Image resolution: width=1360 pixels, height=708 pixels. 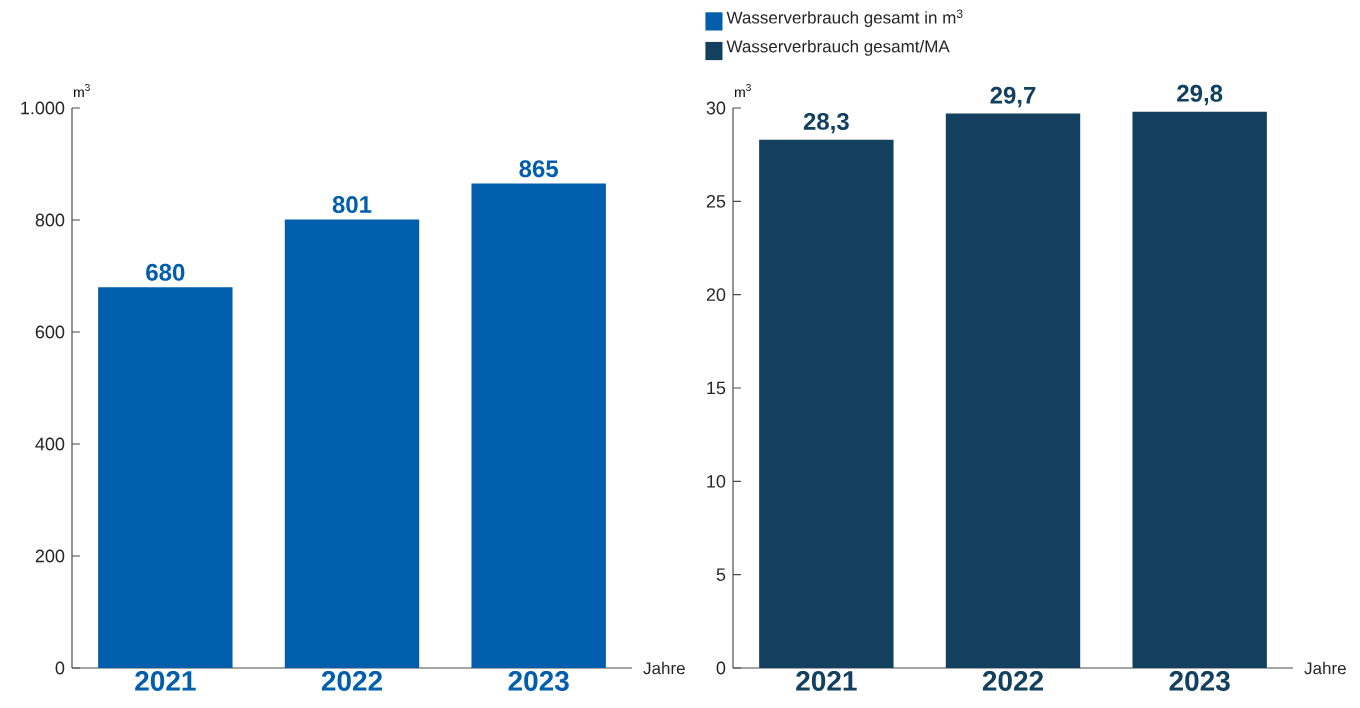 I want to click on y-tick-label: 30, so click(x=716, y=108).